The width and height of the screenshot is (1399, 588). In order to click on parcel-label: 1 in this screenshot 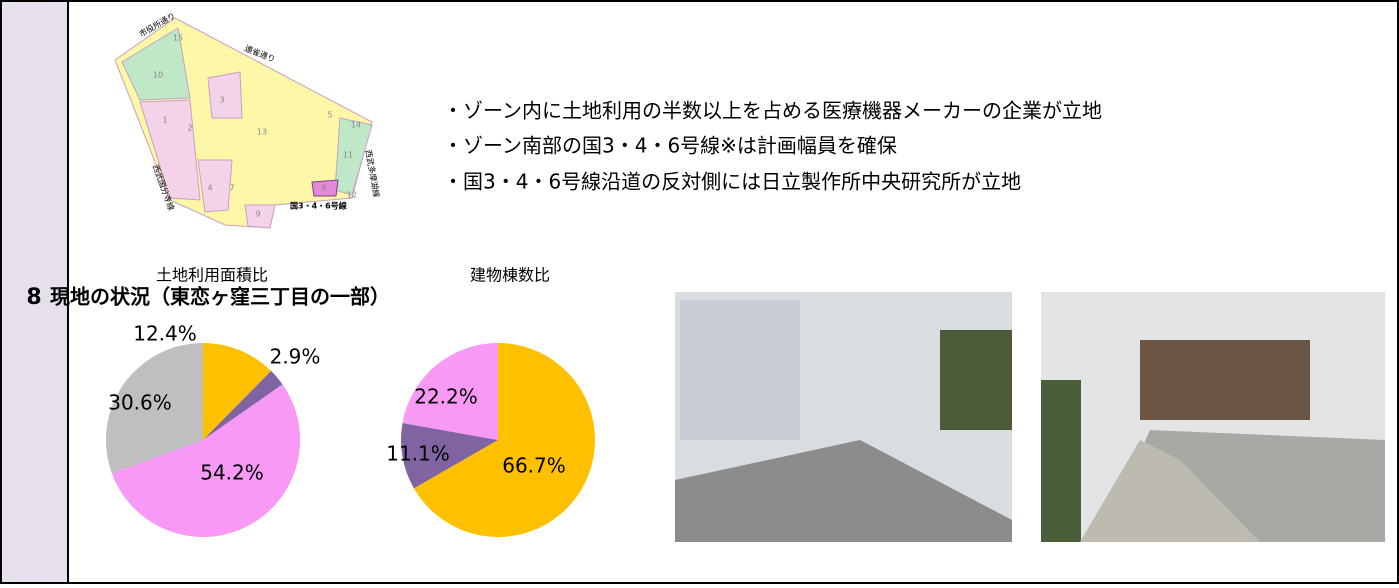, I will do `click(164, 120)`.